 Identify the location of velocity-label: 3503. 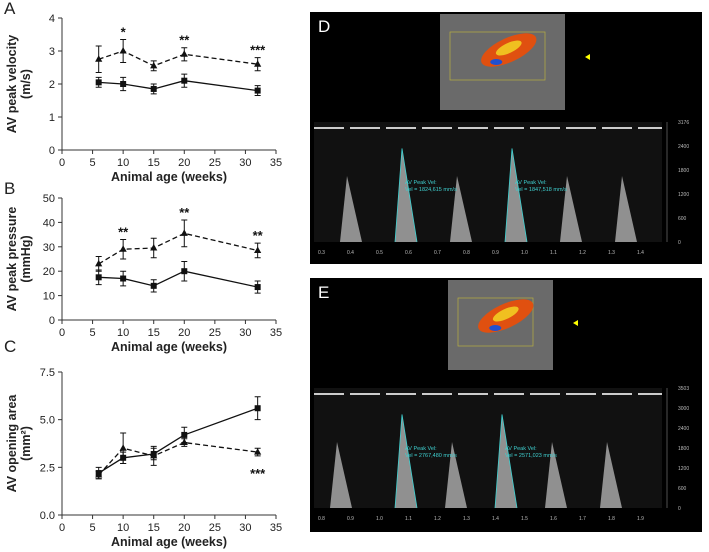
(683, 389).